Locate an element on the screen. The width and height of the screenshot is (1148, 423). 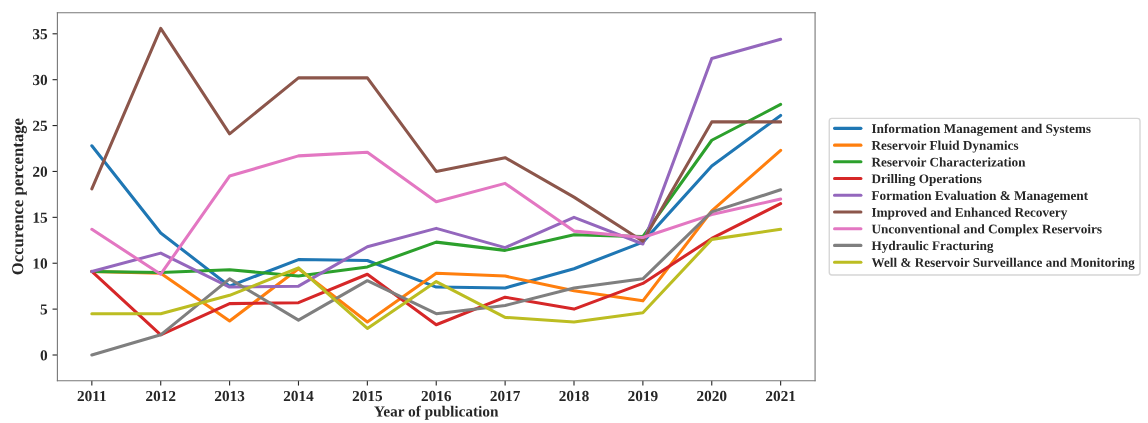
x-tick-label: 2017 is located at coordinates (505, 396).